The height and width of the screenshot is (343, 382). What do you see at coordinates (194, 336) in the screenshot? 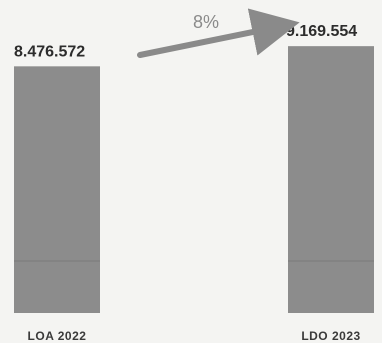
I see `category-labels-group: LOA 2022 LDO 2023` at bounding box center [194, 336].